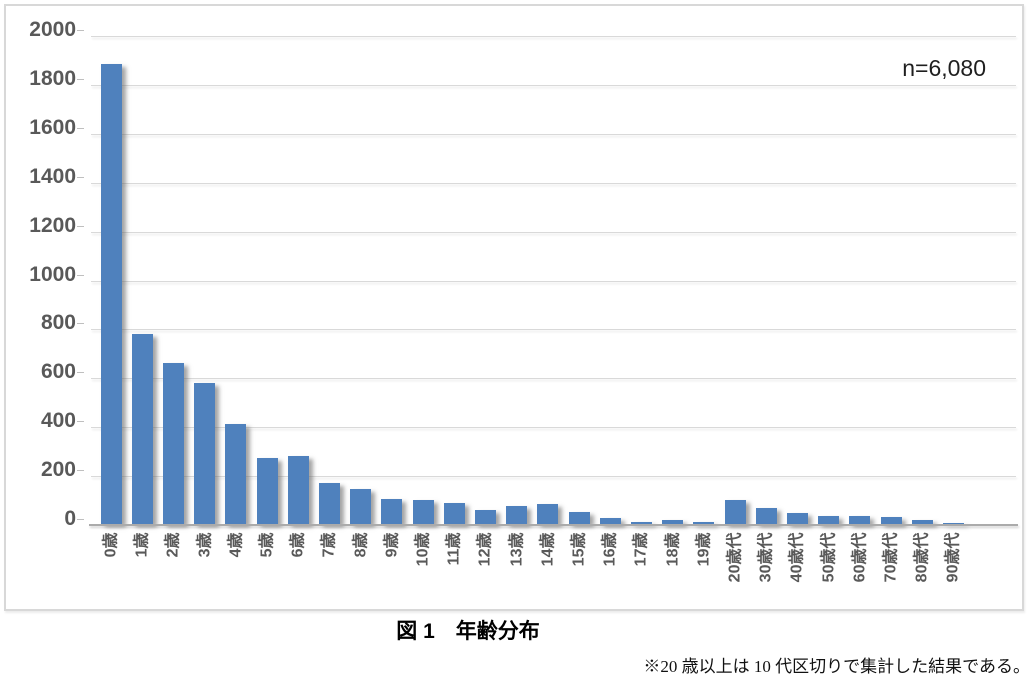 The width and height of the screenshot is (1034, 684). What do you see at coordinates (111, 294) in the screenshot?
I see `bar-0歳` at bounding box center [111, 294].